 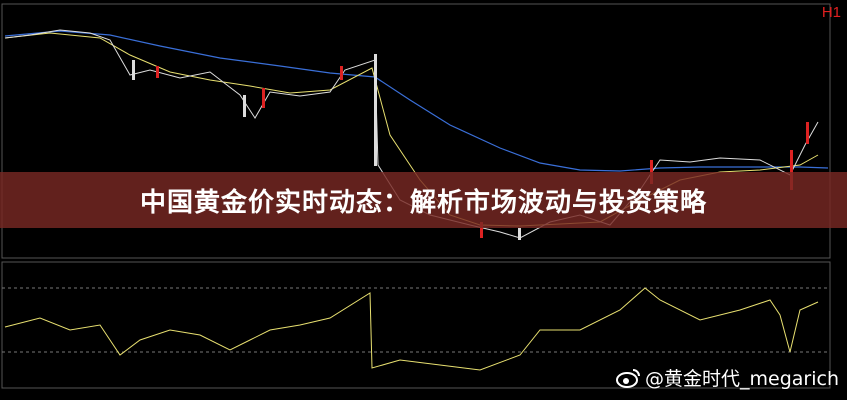 What do you see at coordinates (742, 379) in the screenshot?
I see `watermark-text: @黄金时代_megarich` at bounding box center [742, 379].